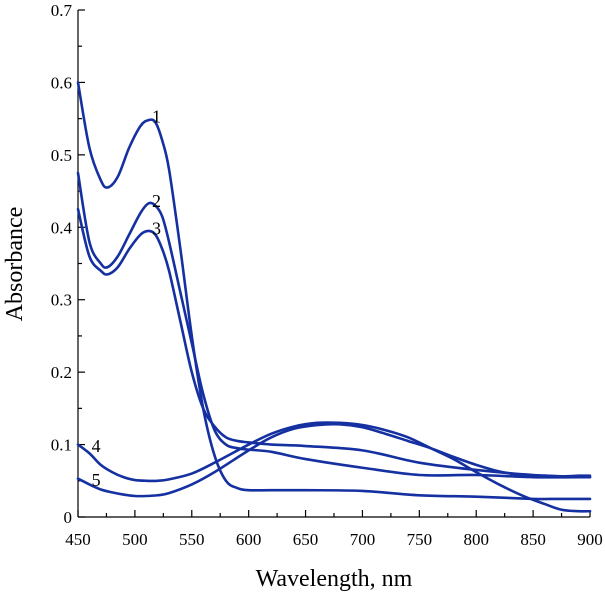  I want to click on y-tick-label: 0, so click(68, 517).